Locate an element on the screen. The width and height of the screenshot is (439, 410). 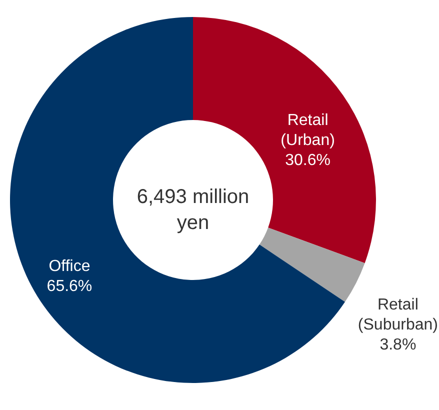
data-label: 65.6% is located at coordinates (69, 286).